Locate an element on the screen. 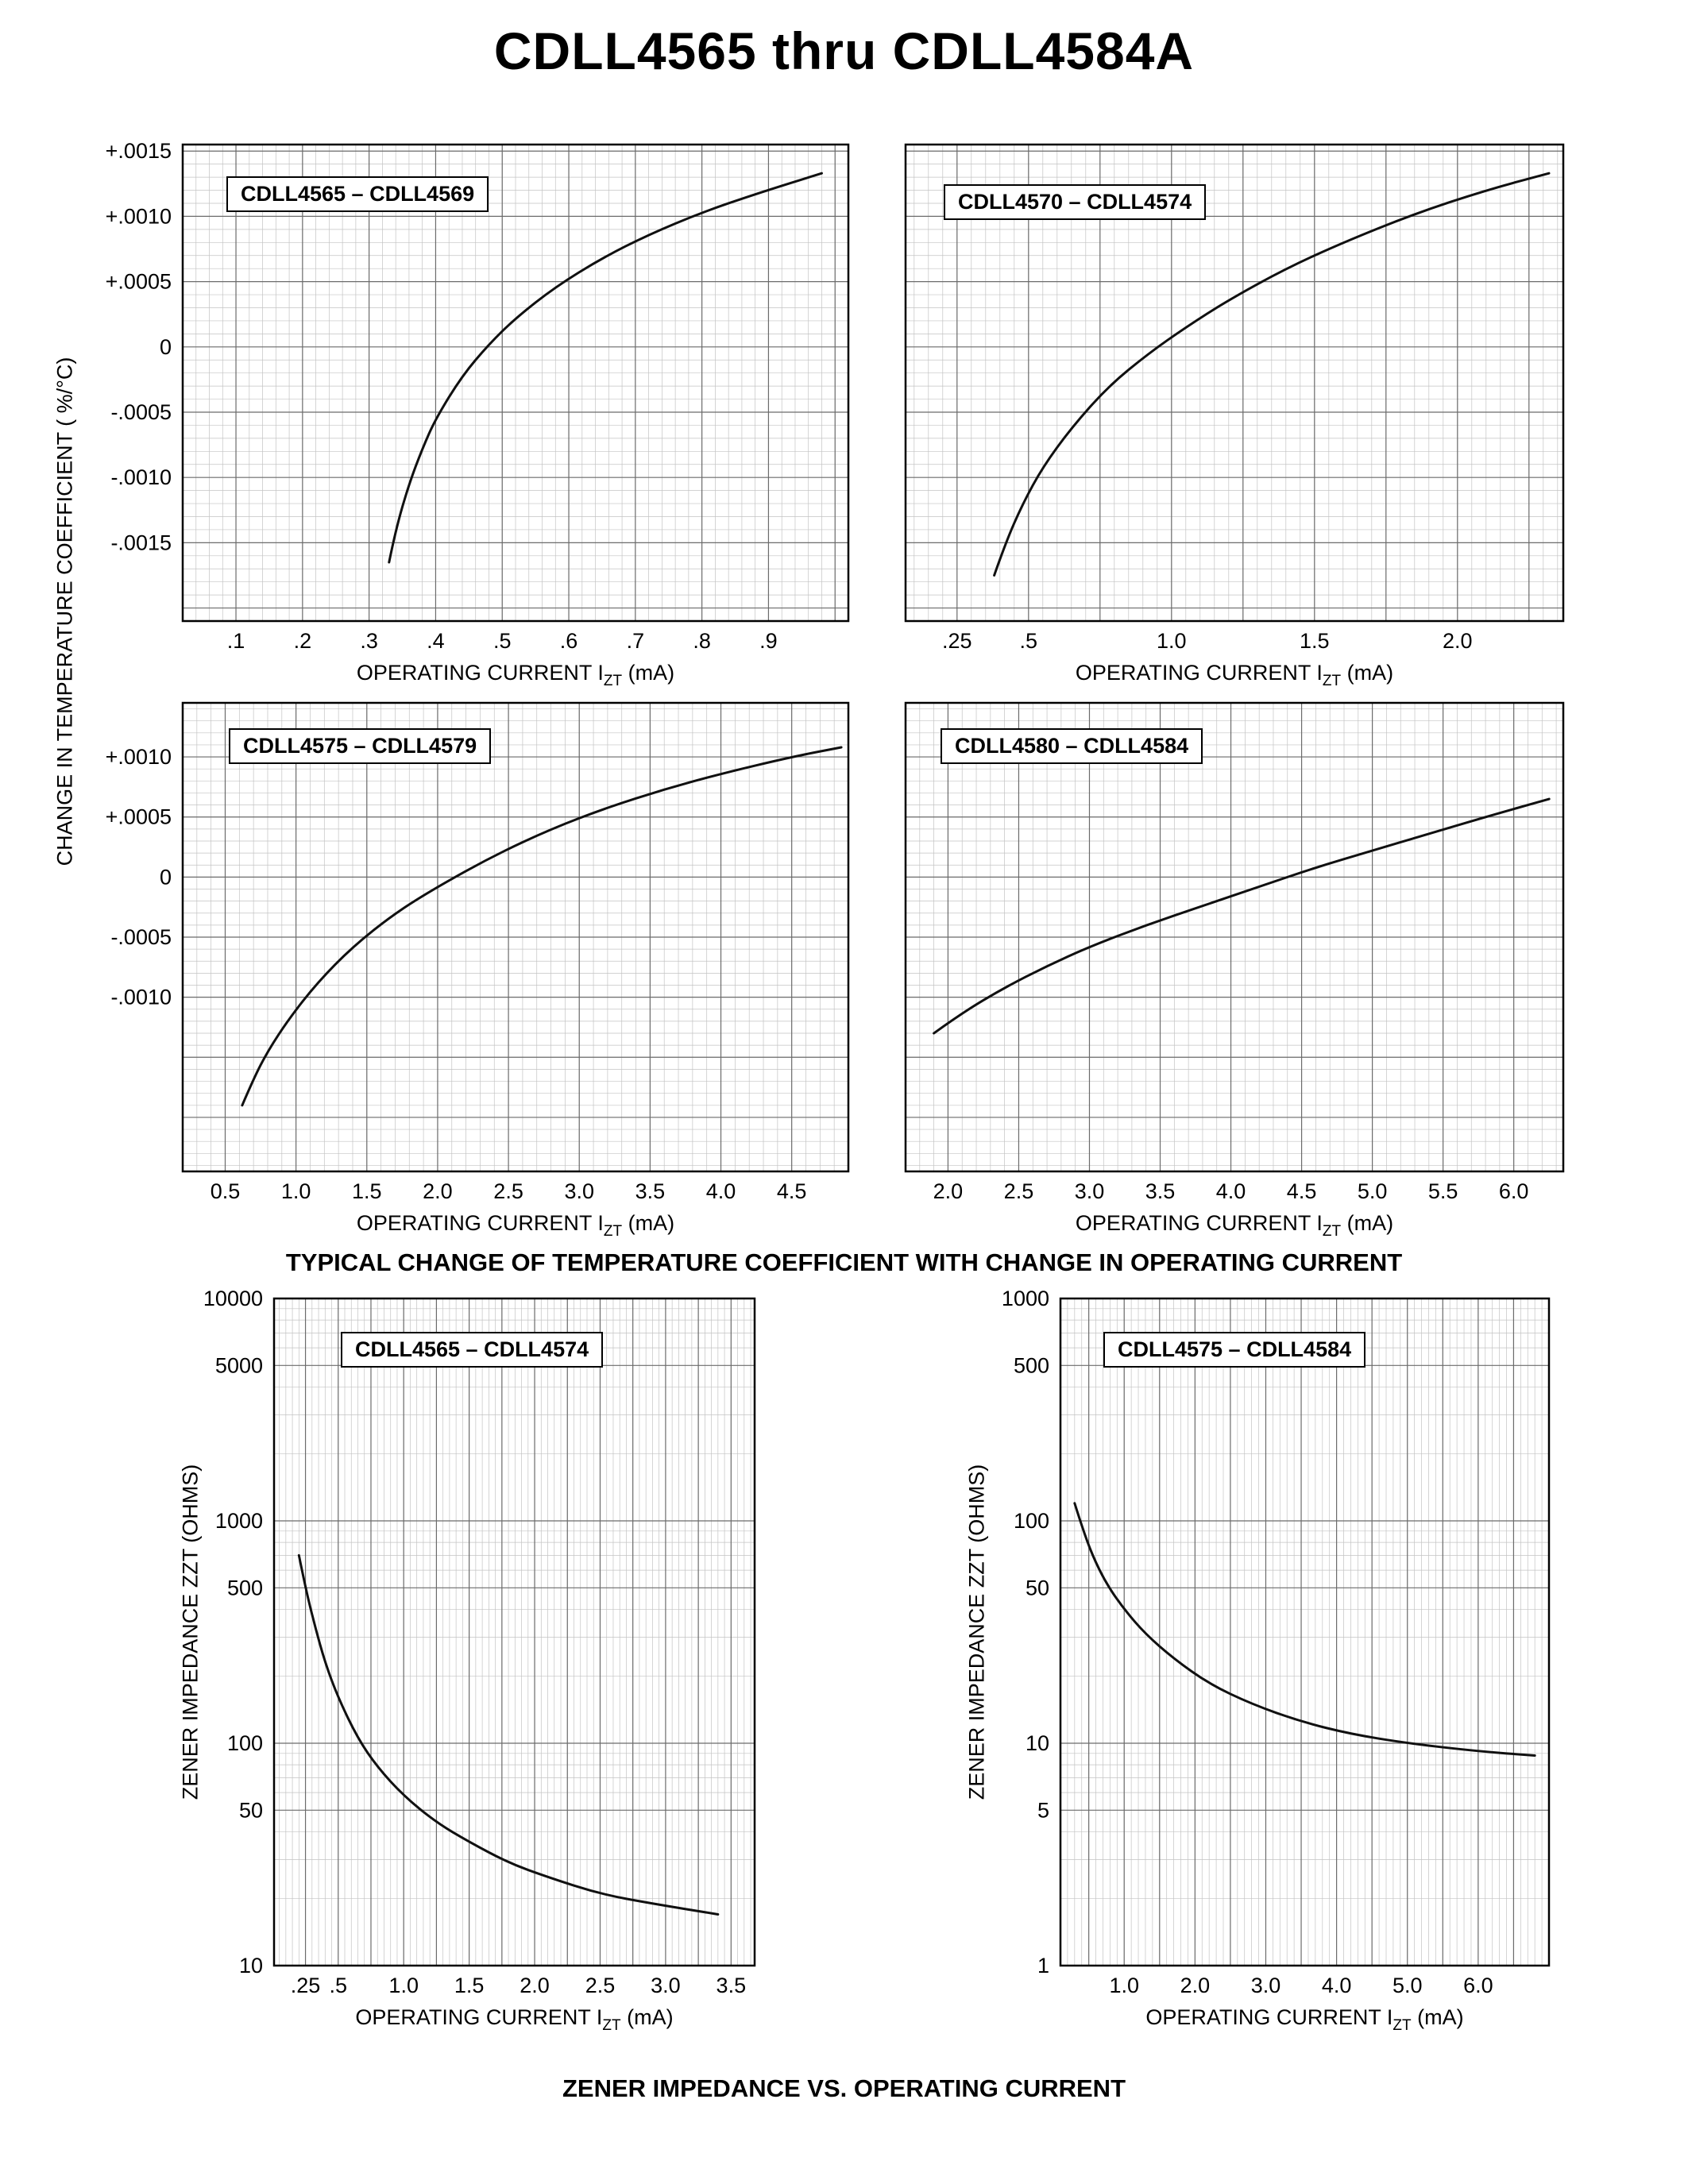 Image resolution: width=1688 pixels, height=2184 pixels. page-title: CDLL4565 thru CDLL4584A is located at coordinates (844, 50).